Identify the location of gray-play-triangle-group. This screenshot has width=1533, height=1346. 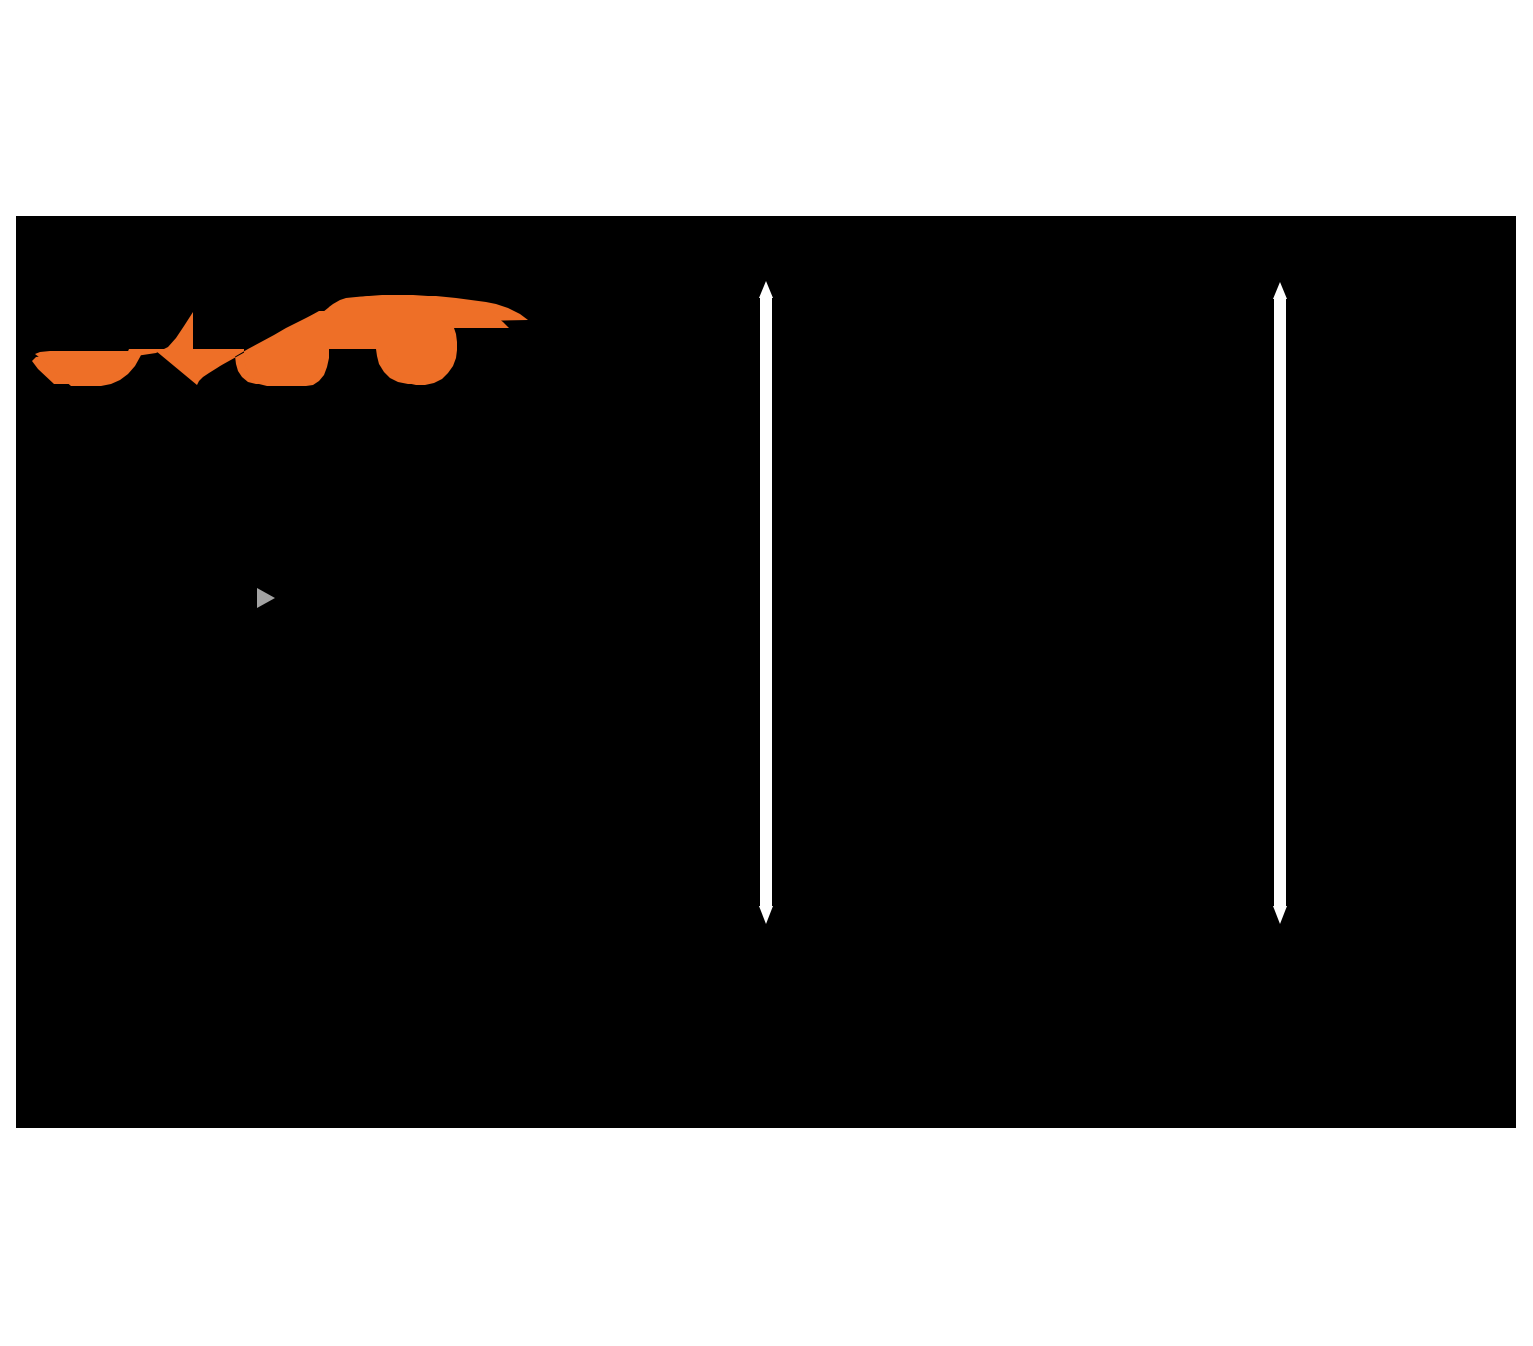
(266, 598).